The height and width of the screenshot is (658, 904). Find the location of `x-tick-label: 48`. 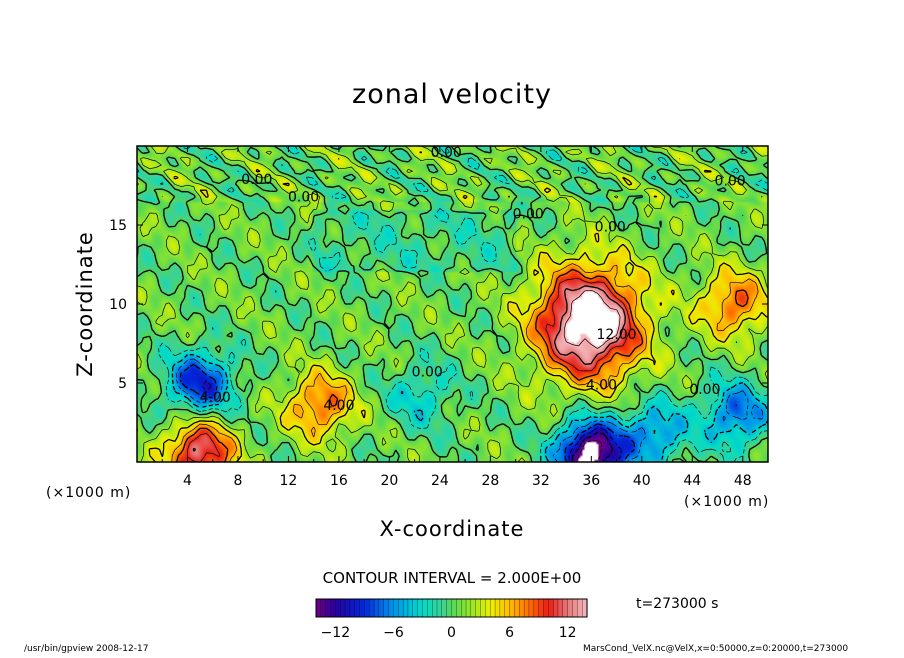

x-tick-label: 48 is located at coordinates (743, 481).